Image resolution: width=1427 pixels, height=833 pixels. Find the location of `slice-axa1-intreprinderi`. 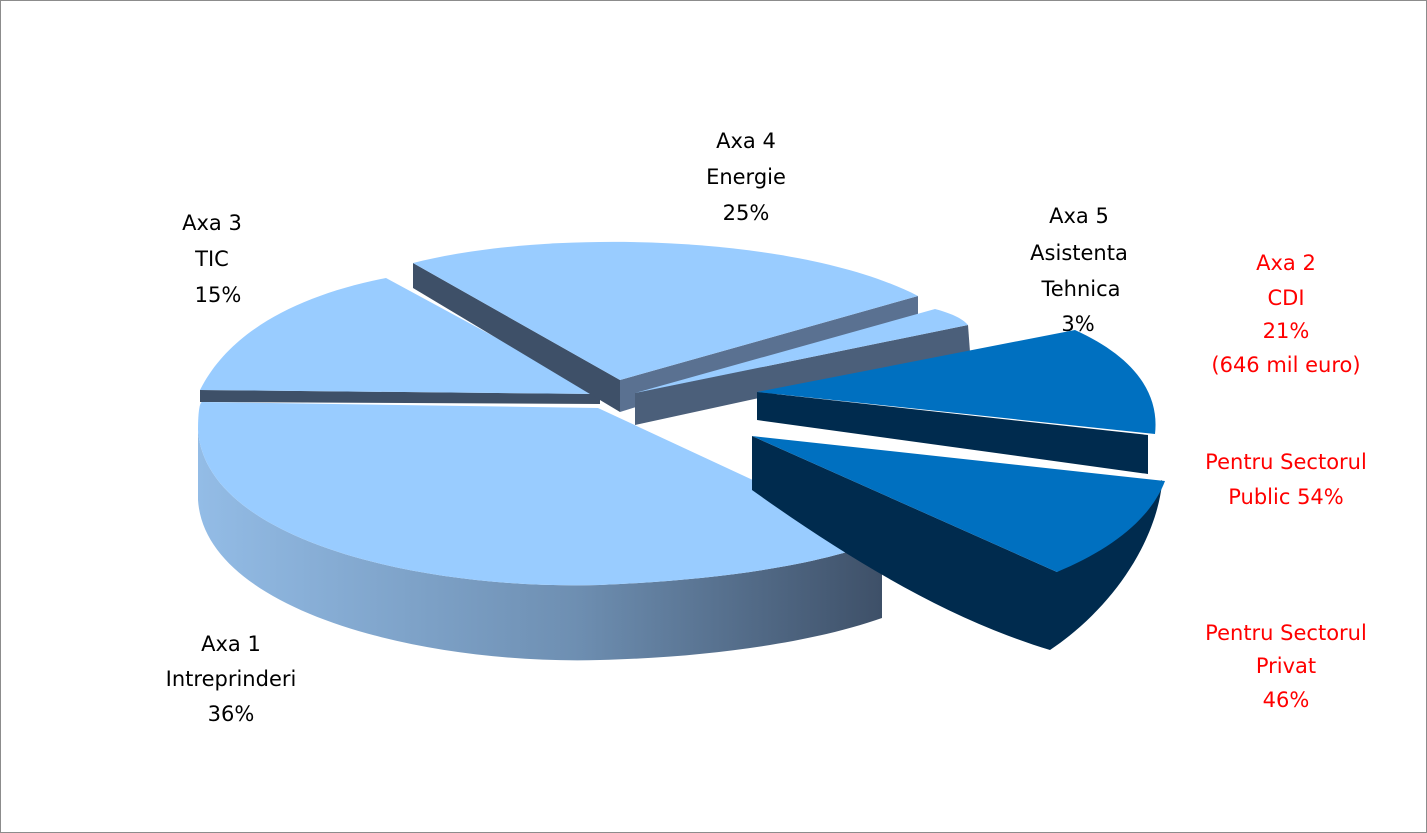

slice-axa1-intreprinderi is located at coordinates (540, 531).